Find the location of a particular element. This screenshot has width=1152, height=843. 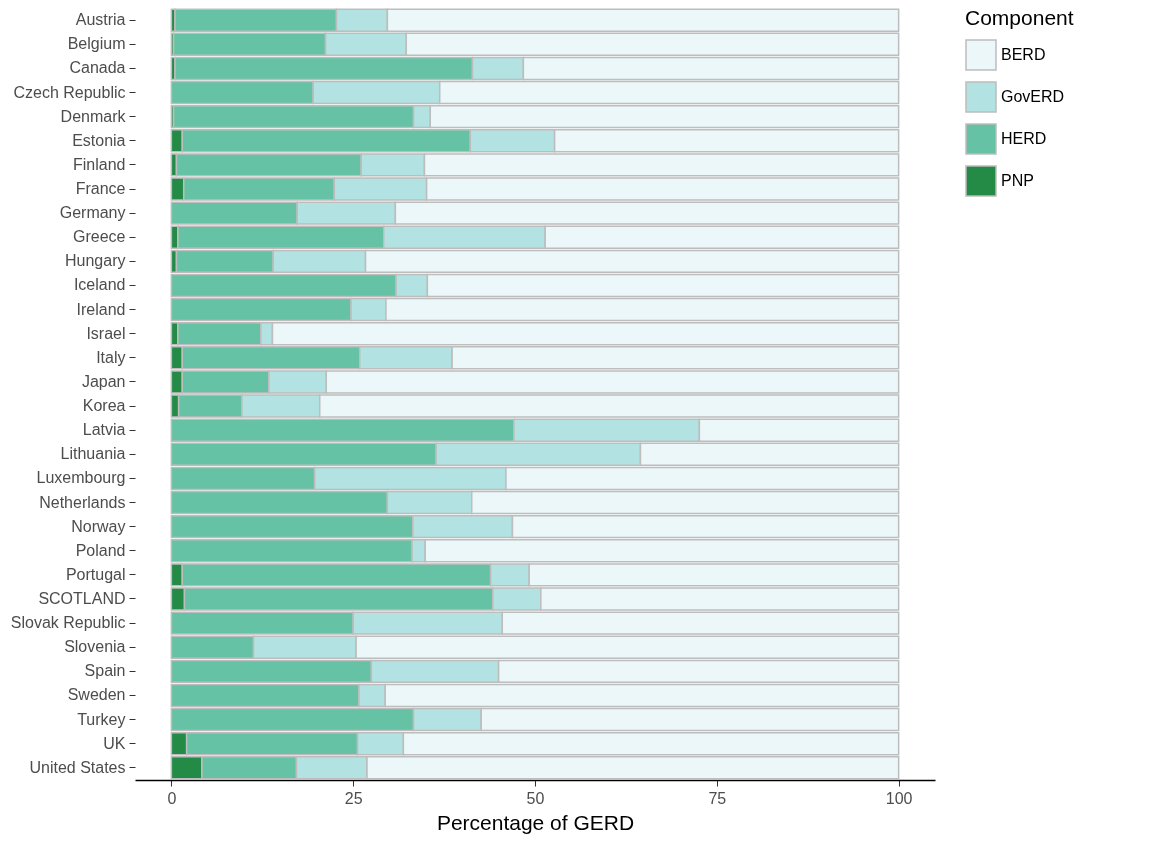

y-tick-label: Iceland is located at coordinates (99, 285).